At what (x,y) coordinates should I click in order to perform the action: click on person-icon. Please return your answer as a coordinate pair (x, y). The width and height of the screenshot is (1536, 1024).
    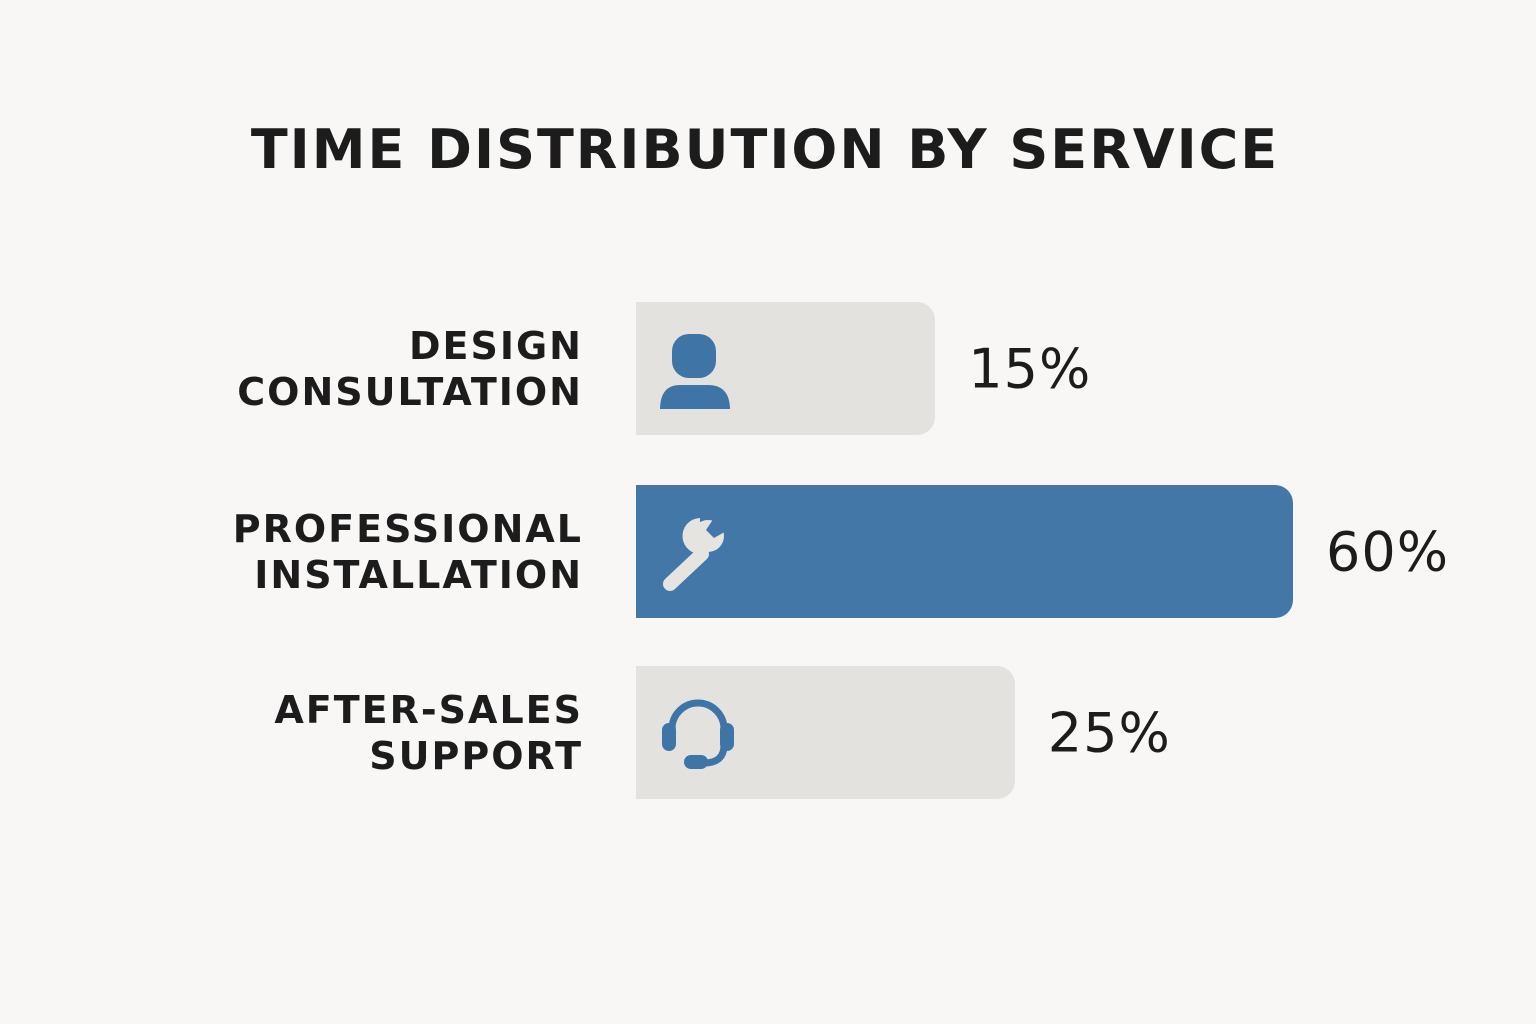
    Looking at the image, I should click on (698, 369).